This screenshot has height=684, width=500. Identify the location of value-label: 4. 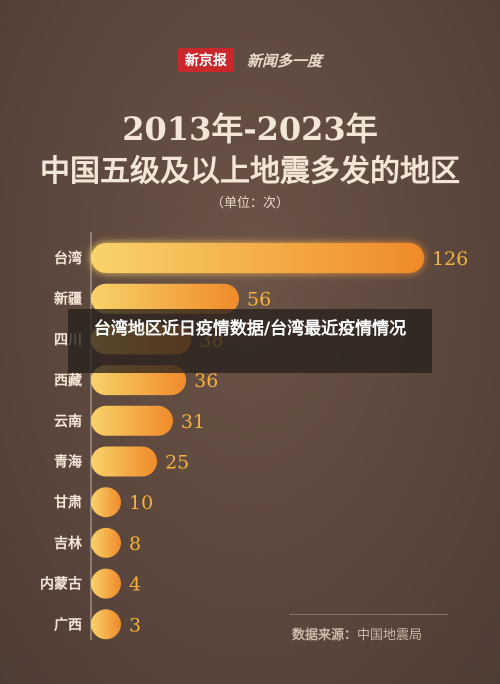
(135, 585).